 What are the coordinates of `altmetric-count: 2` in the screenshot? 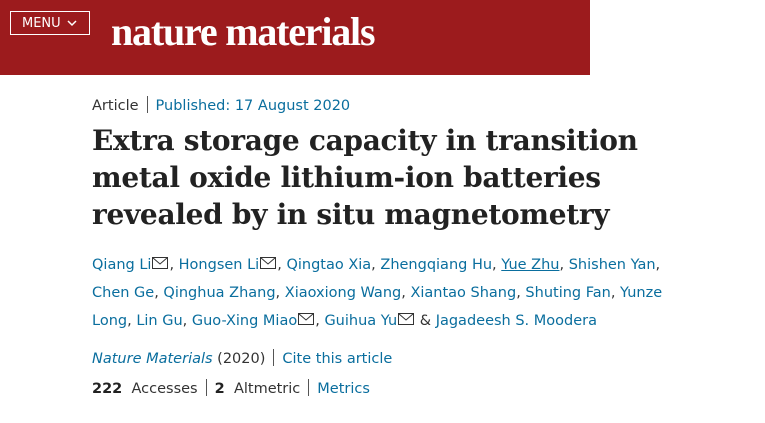 It's located at (219, 389).